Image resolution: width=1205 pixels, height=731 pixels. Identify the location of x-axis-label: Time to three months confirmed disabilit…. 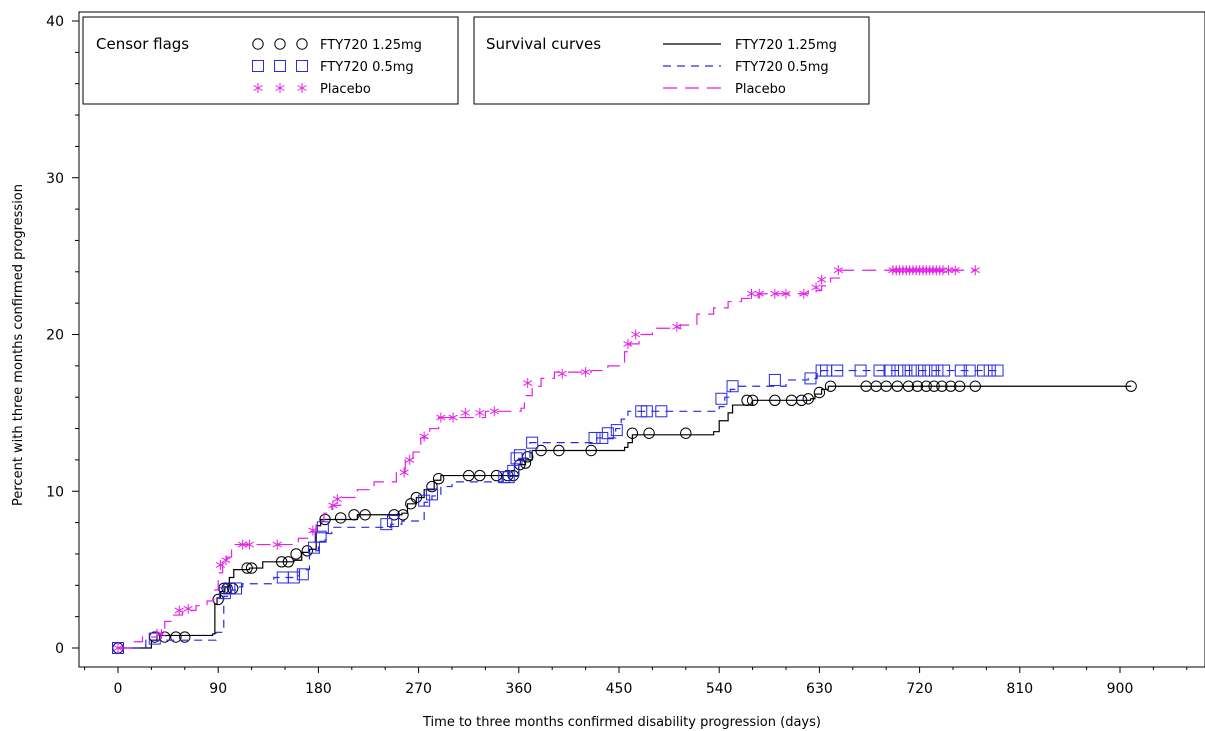
(621, 722).